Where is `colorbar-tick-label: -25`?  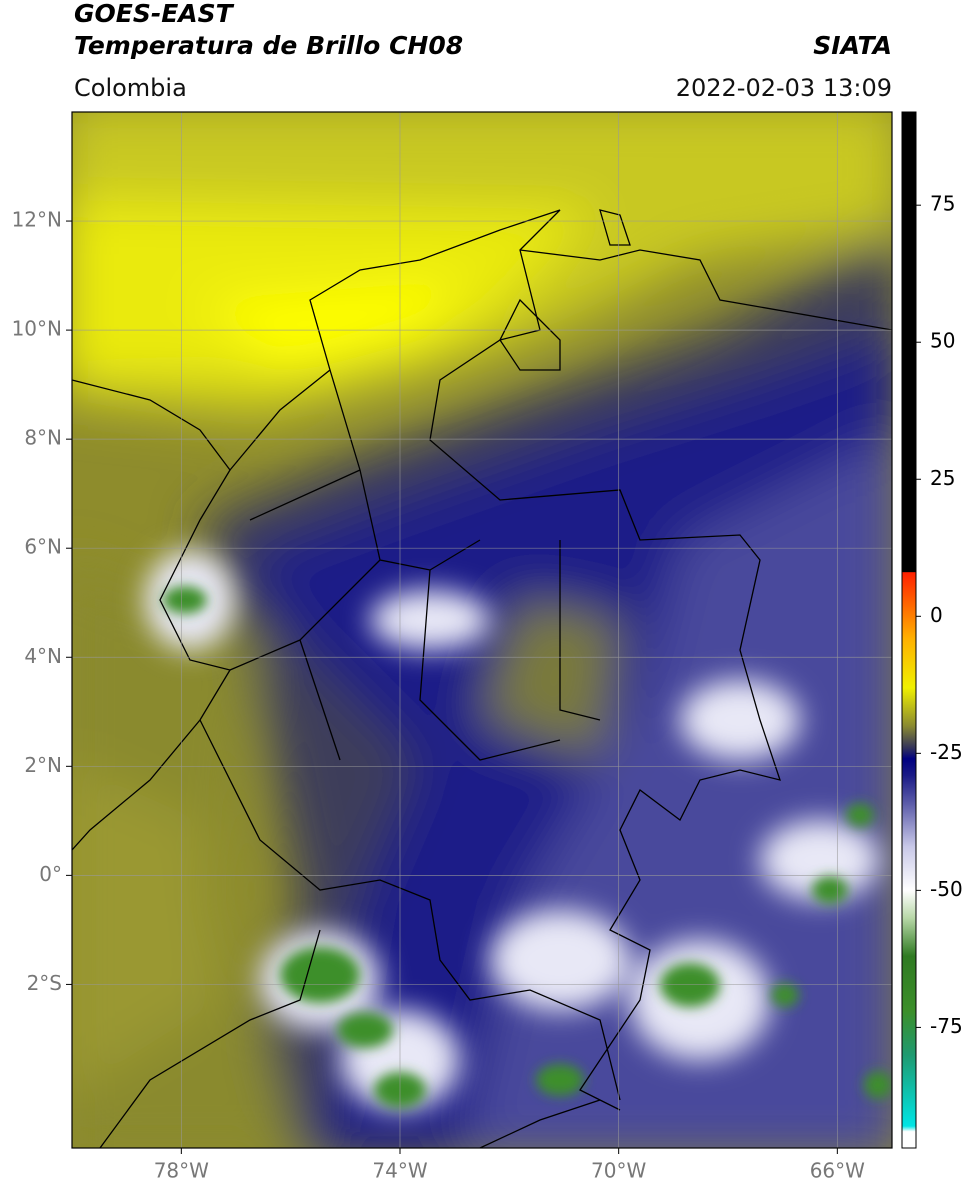
colorbar-tick-label: -25 is located at coordinates (946, 752).